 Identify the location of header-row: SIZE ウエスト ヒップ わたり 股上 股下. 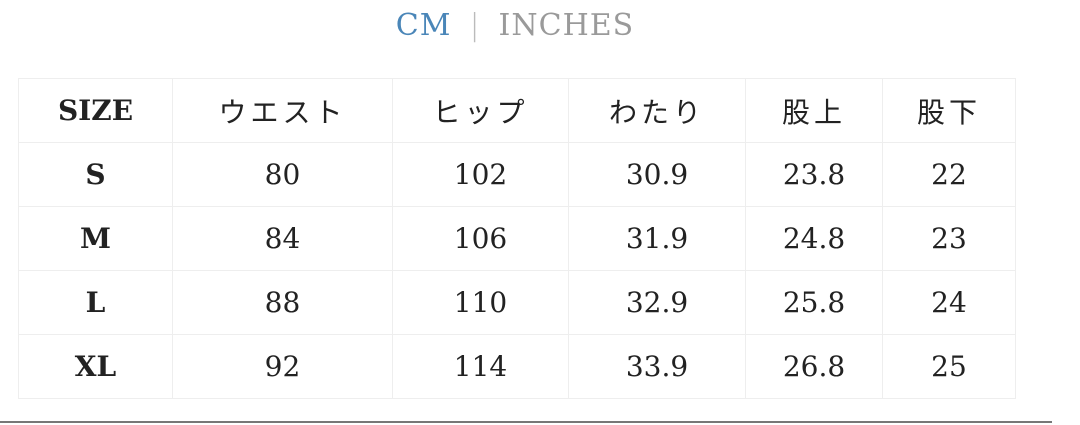
(517, 110).